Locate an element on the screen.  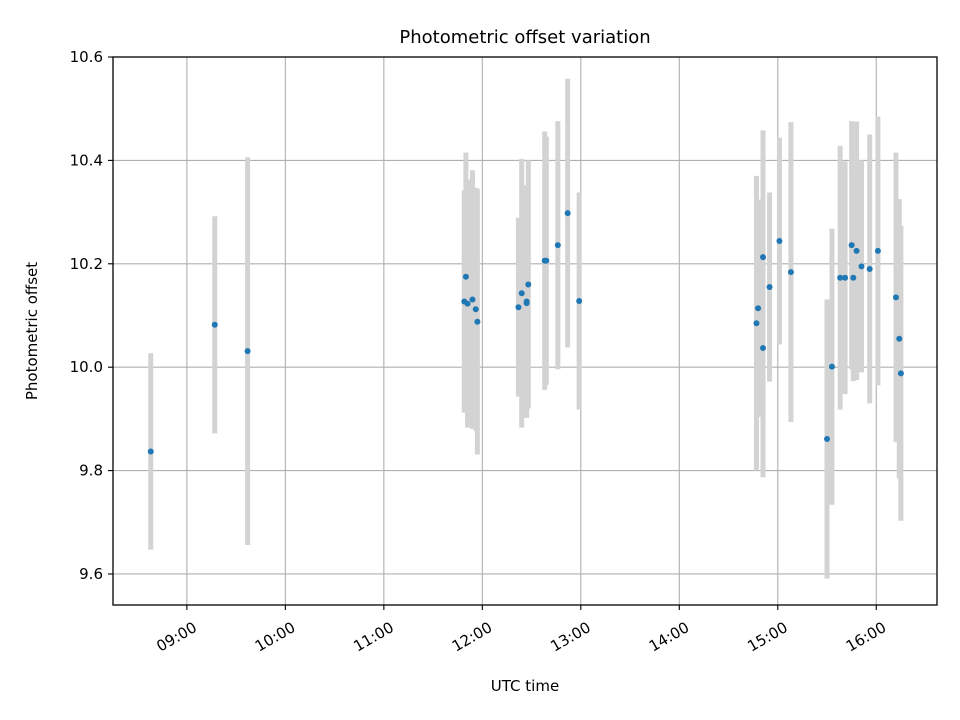
y-tick-label: 9.6 is located at coordinates (91, 574).